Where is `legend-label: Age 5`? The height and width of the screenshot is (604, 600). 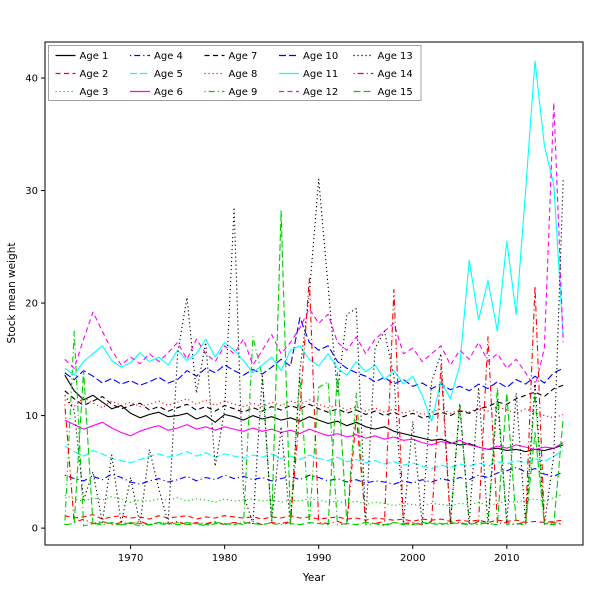
legend-label: Age 5 is located at coordinates (168, 74).